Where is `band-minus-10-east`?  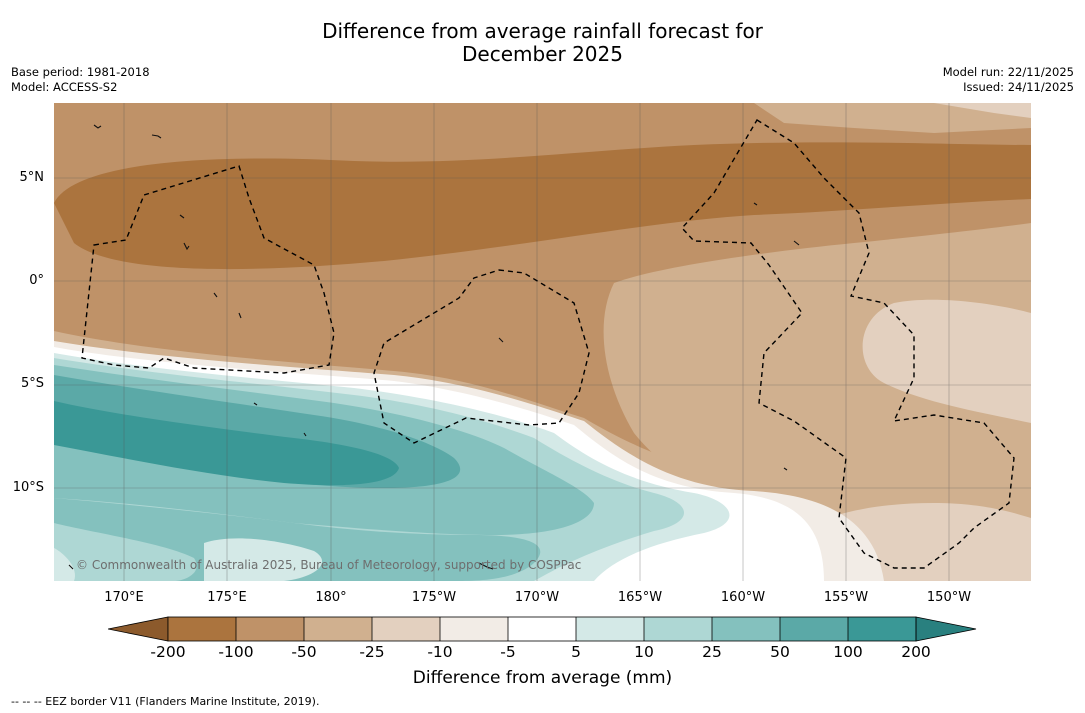
band-minus-10-east is located at coordinates (946, 361).